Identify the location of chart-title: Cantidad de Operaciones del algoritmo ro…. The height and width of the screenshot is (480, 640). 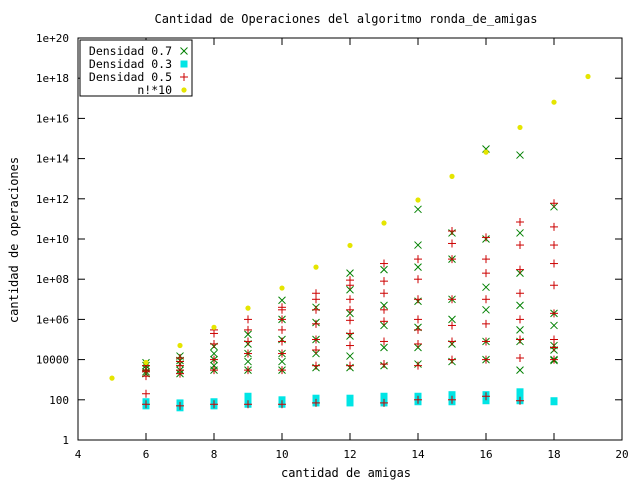
(346, 19).